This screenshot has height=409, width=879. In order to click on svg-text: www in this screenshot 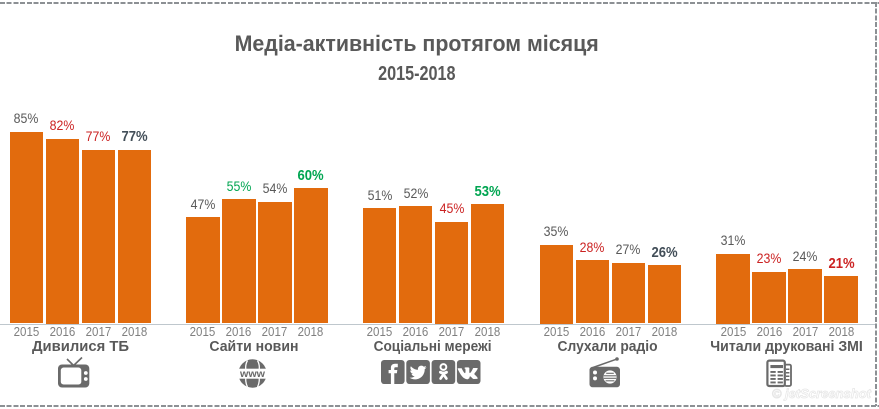, I will do `click(251, 374)`.